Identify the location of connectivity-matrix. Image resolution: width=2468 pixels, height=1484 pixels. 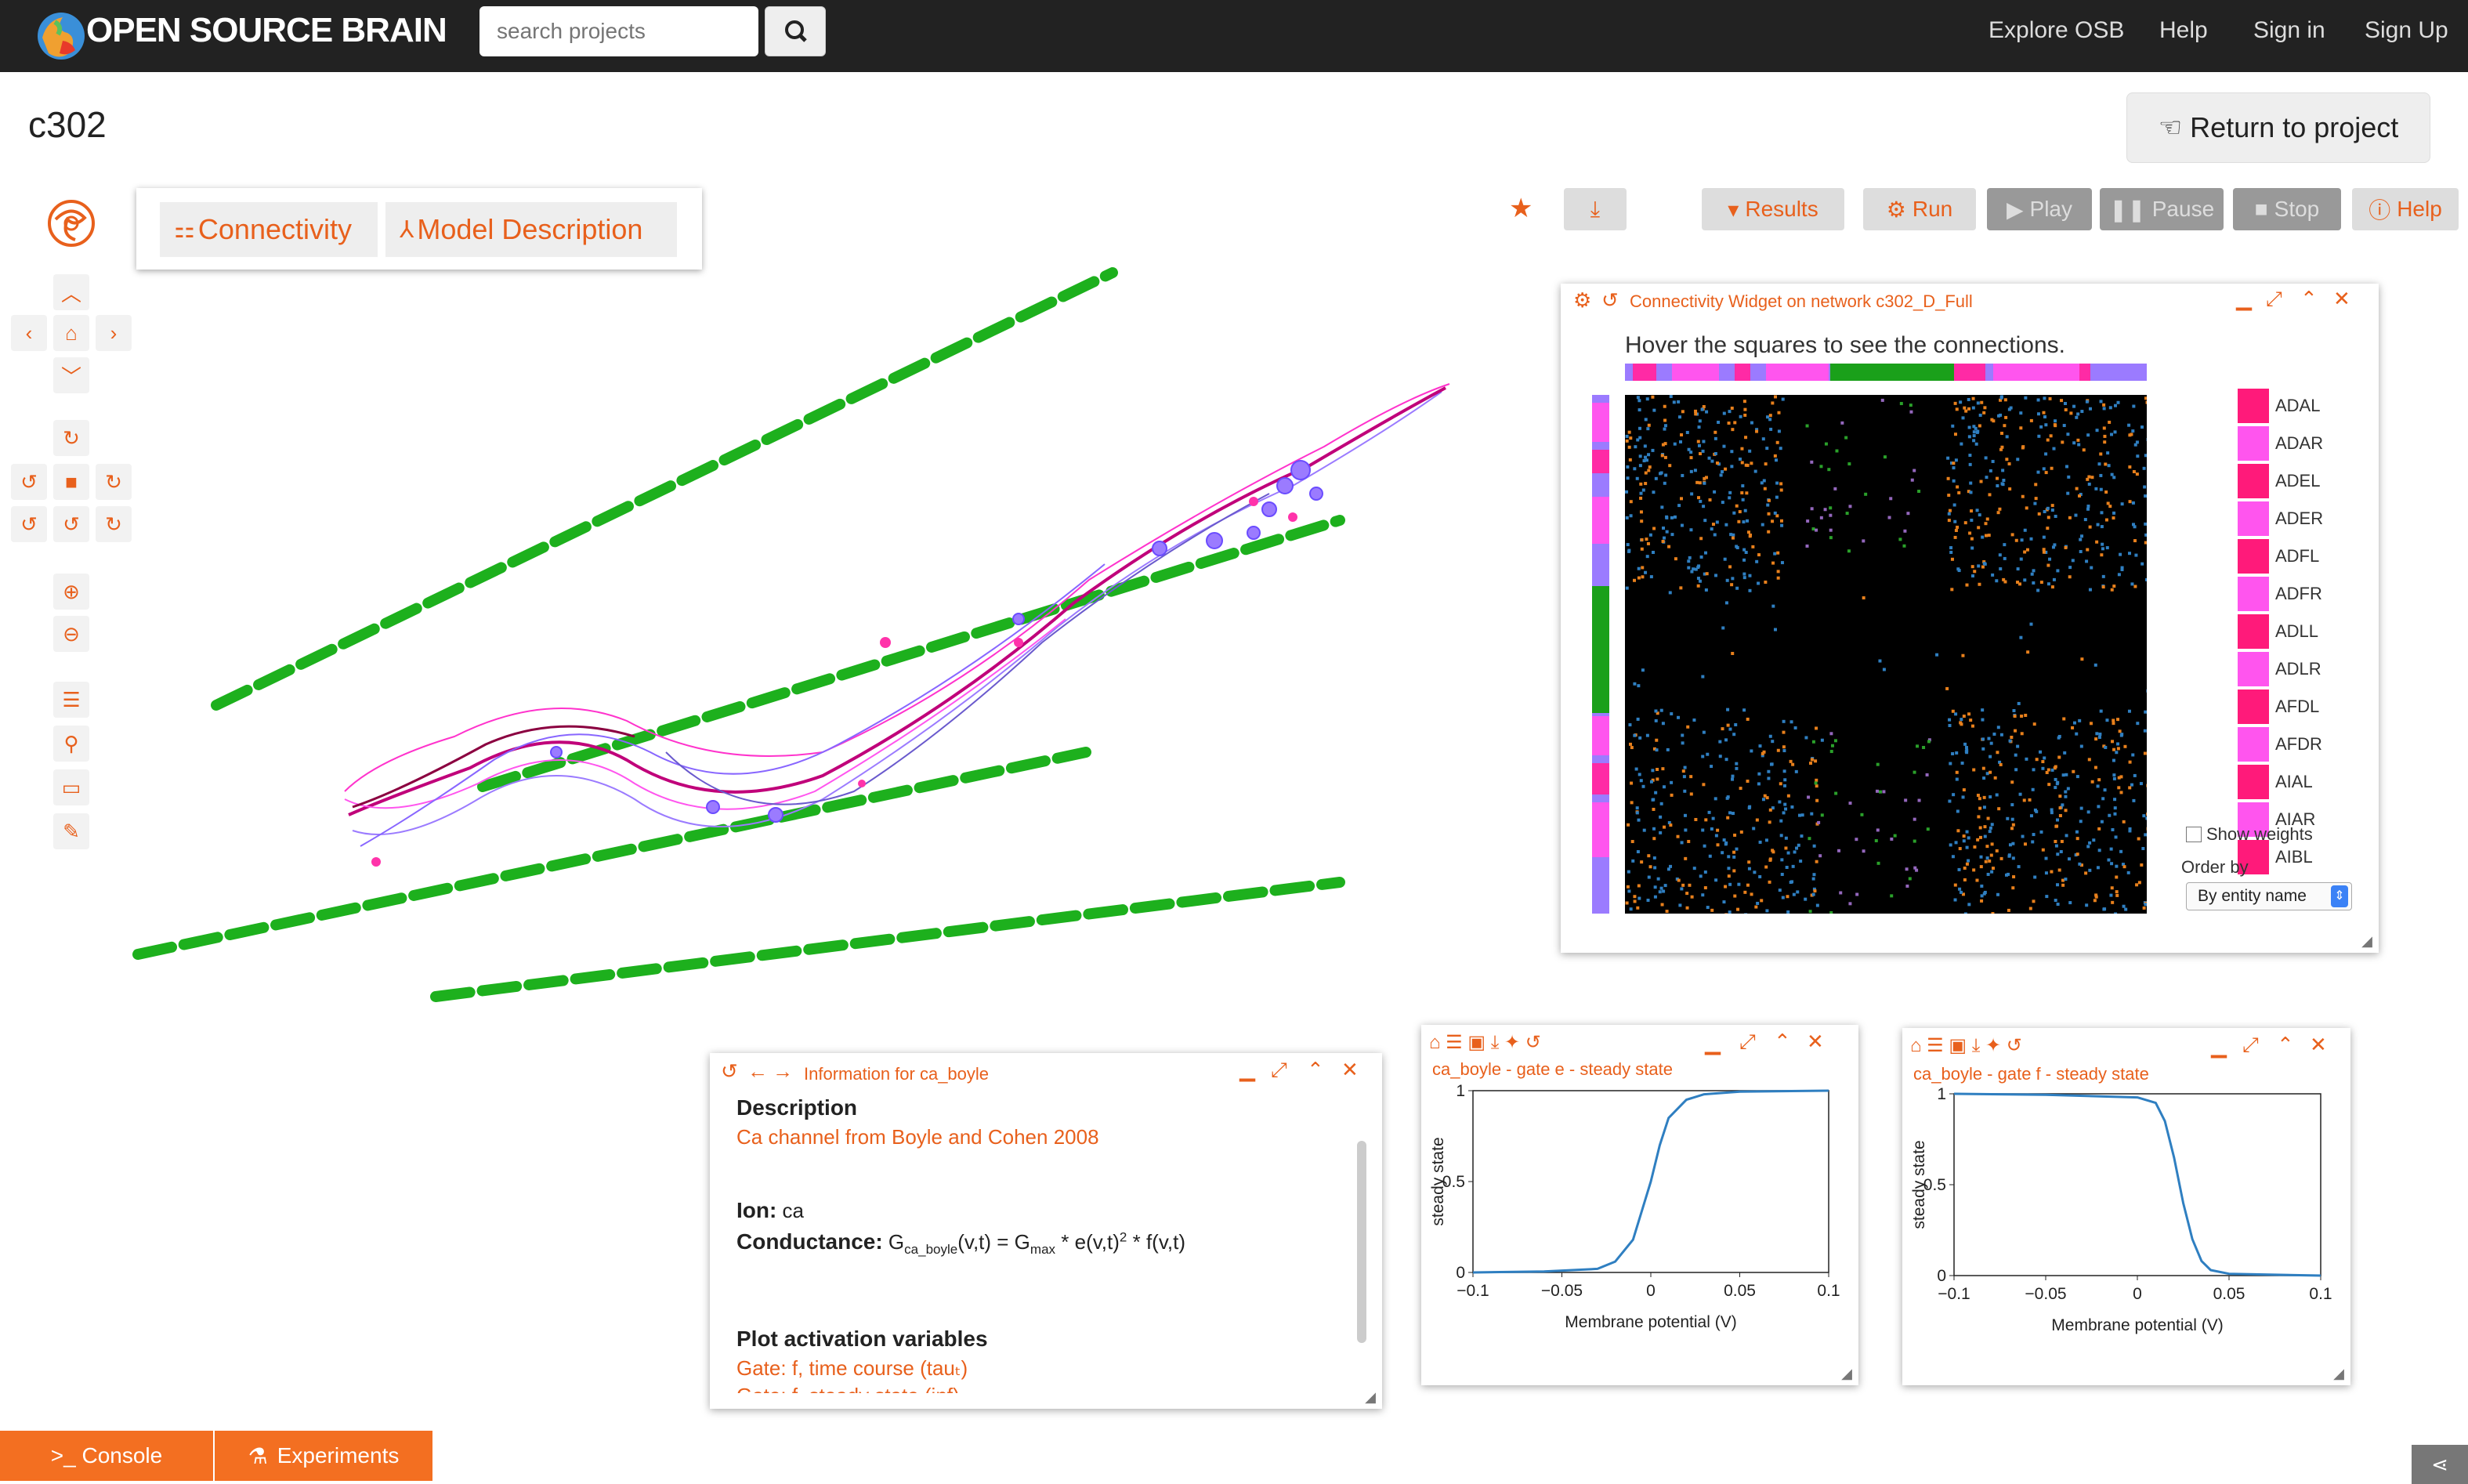
(1886, 654).